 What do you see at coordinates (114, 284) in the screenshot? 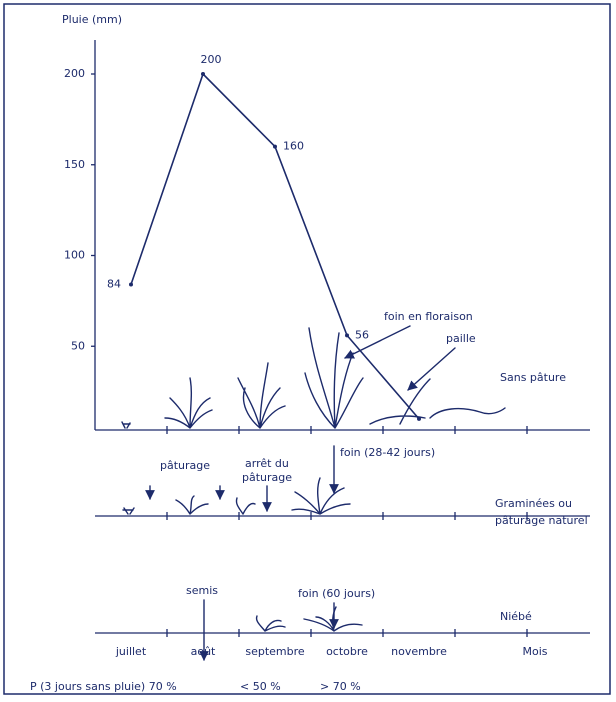
I see `data-label: 84` at bounding box center [114, 284].